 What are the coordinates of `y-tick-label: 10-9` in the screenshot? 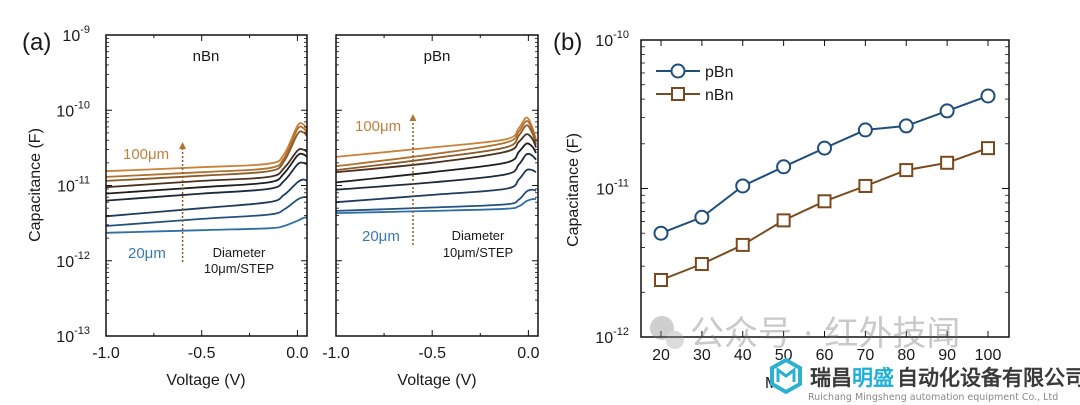 It's located at (76, 34).